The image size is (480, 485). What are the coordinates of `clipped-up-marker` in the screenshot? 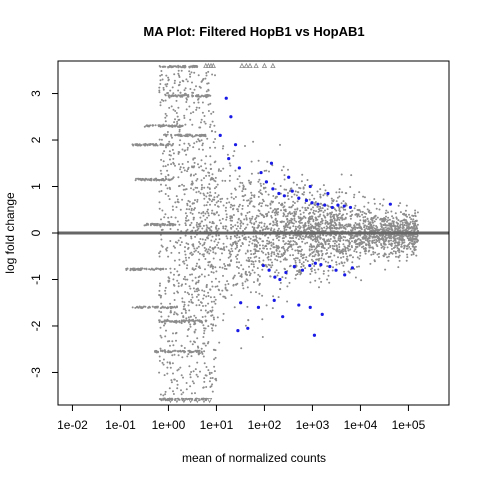 It's located at (250, 65).